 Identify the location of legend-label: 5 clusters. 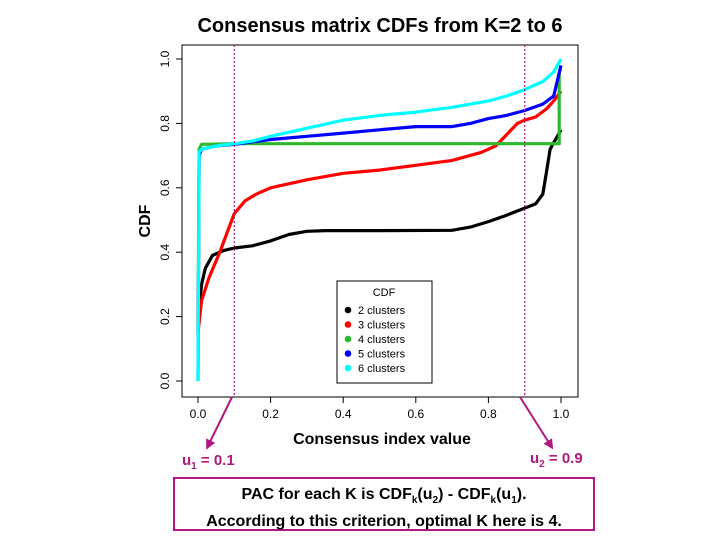
(382, 355).